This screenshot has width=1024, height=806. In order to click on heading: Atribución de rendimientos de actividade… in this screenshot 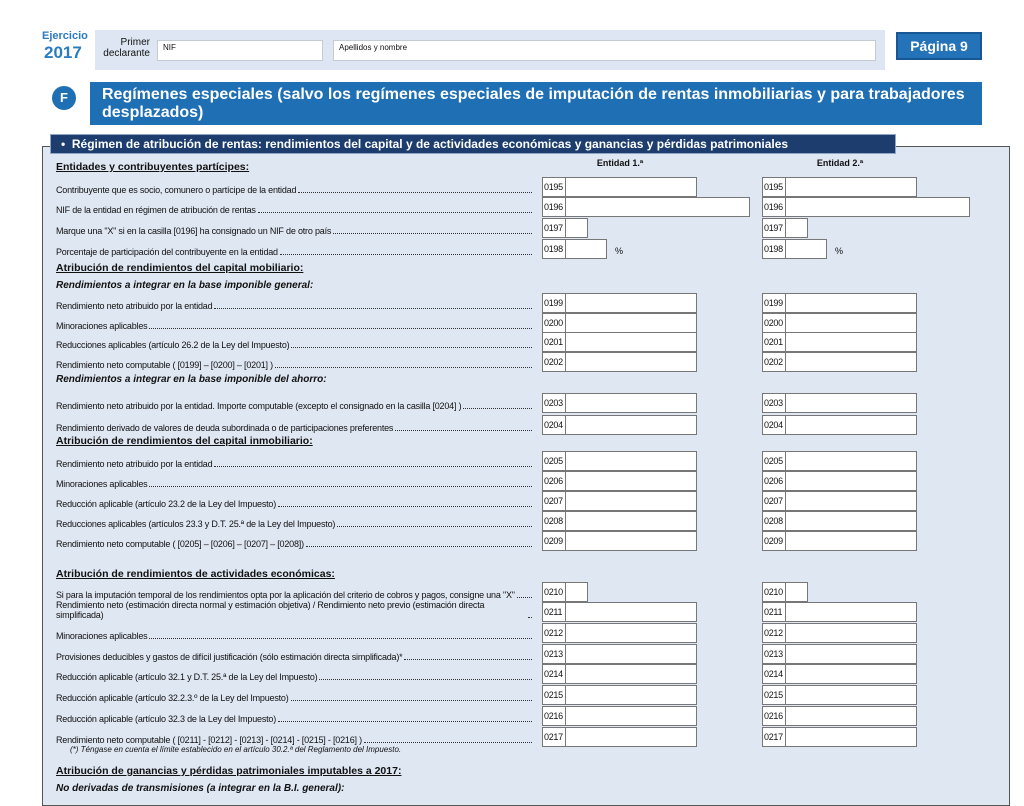, I will do `click(195, 574)`.